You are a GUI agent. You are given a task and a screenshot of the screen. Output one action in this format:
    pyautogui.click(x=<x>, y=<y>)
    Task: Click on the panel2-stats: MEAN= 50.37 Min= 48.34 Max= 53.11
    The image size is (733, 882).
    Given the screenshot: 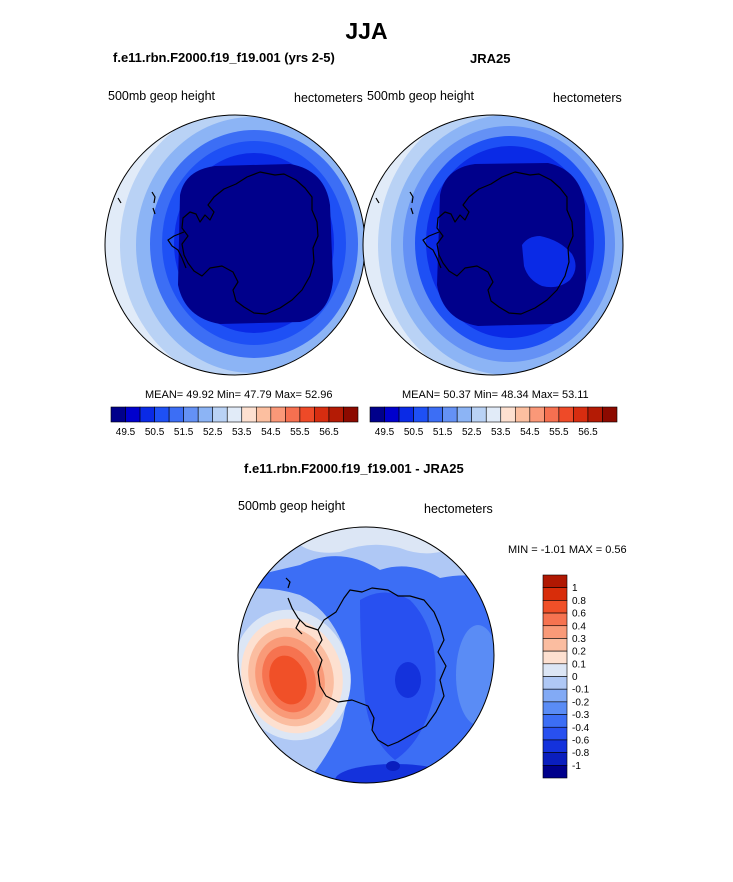 What is the action you would take?
    pyautogui.click(x=495, y=395)
    